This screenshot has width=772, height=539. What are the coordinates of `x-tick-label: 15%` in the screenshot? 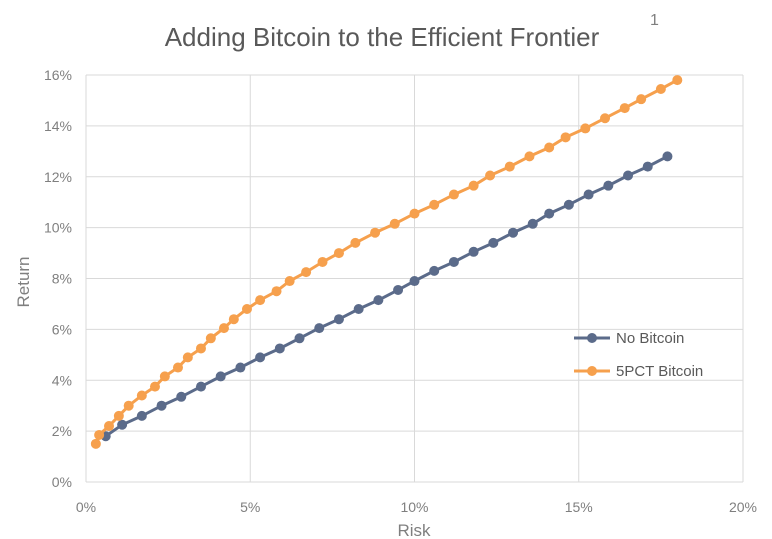 It's located at (579, 507).